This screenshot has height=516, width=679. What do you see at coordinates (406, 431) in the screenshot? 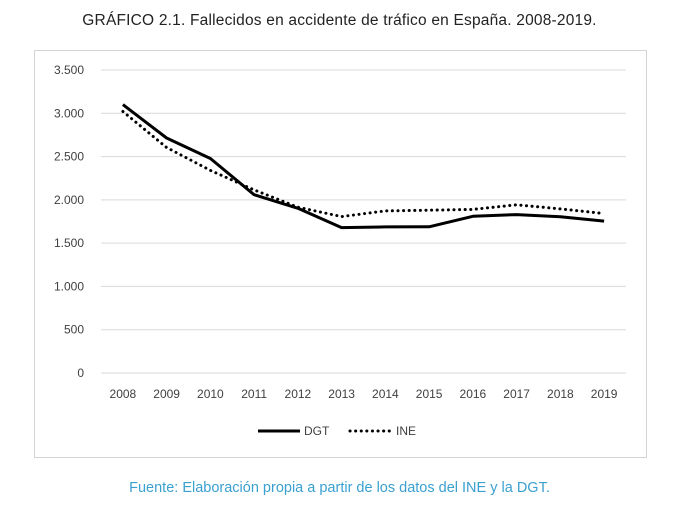
I see `legend-label-ine: INE` at bounding box center [406, 431].